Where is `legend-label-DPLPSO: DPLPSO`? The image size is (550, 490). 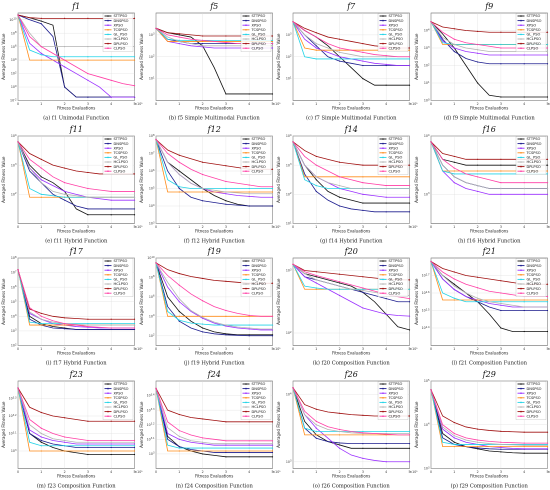
legend-label-DPLPSO: DPLPSO is located at coordinates (533, 44).